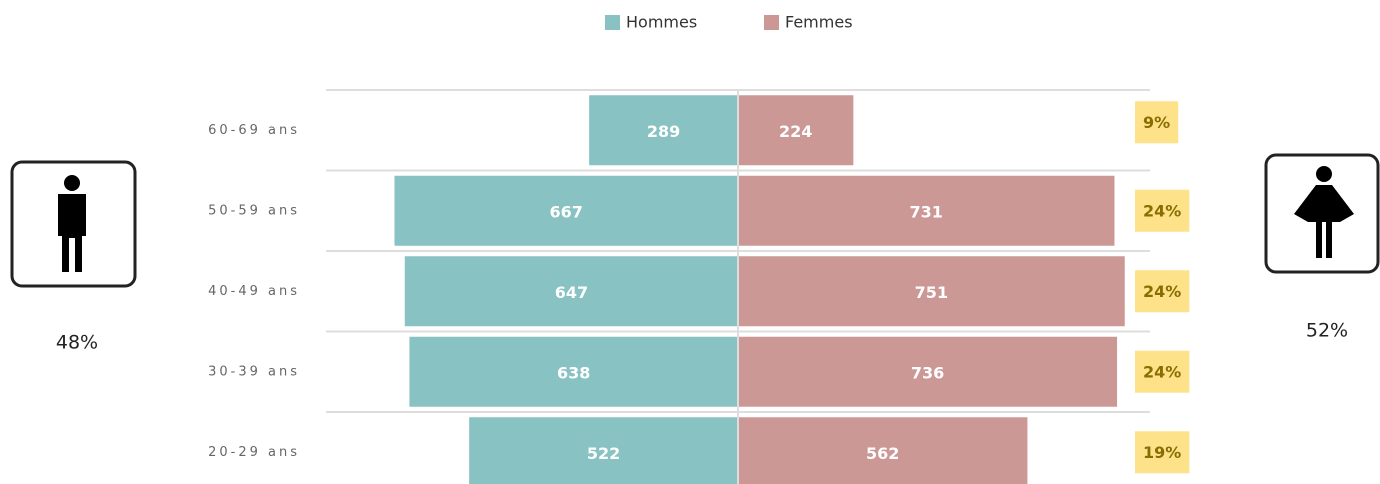 The width and height of the screenshot is (1380, 484). I want to click on category-label: 40-49 ans, so click(254, 291).